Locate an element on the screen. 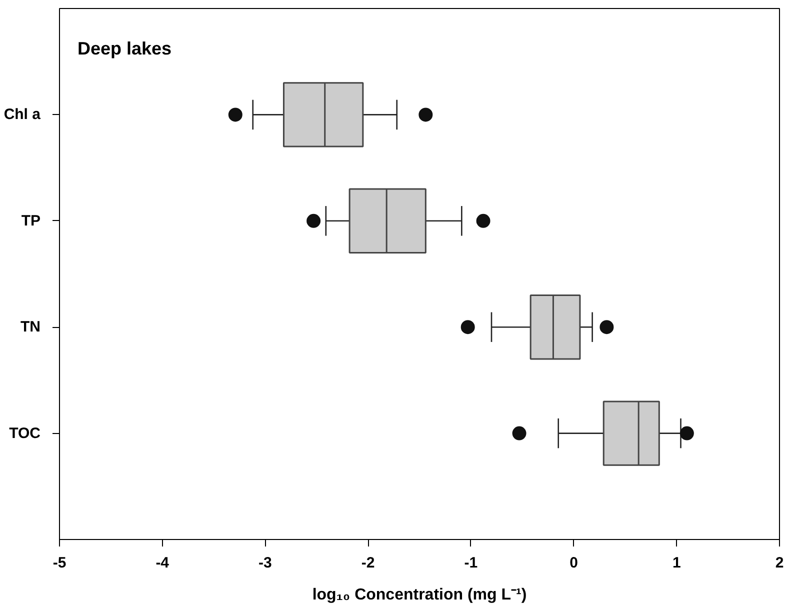 Image resolution: width=789 pixels, height=606 pixels. x-tick-label: -5 is located at coordinates (59, 563).